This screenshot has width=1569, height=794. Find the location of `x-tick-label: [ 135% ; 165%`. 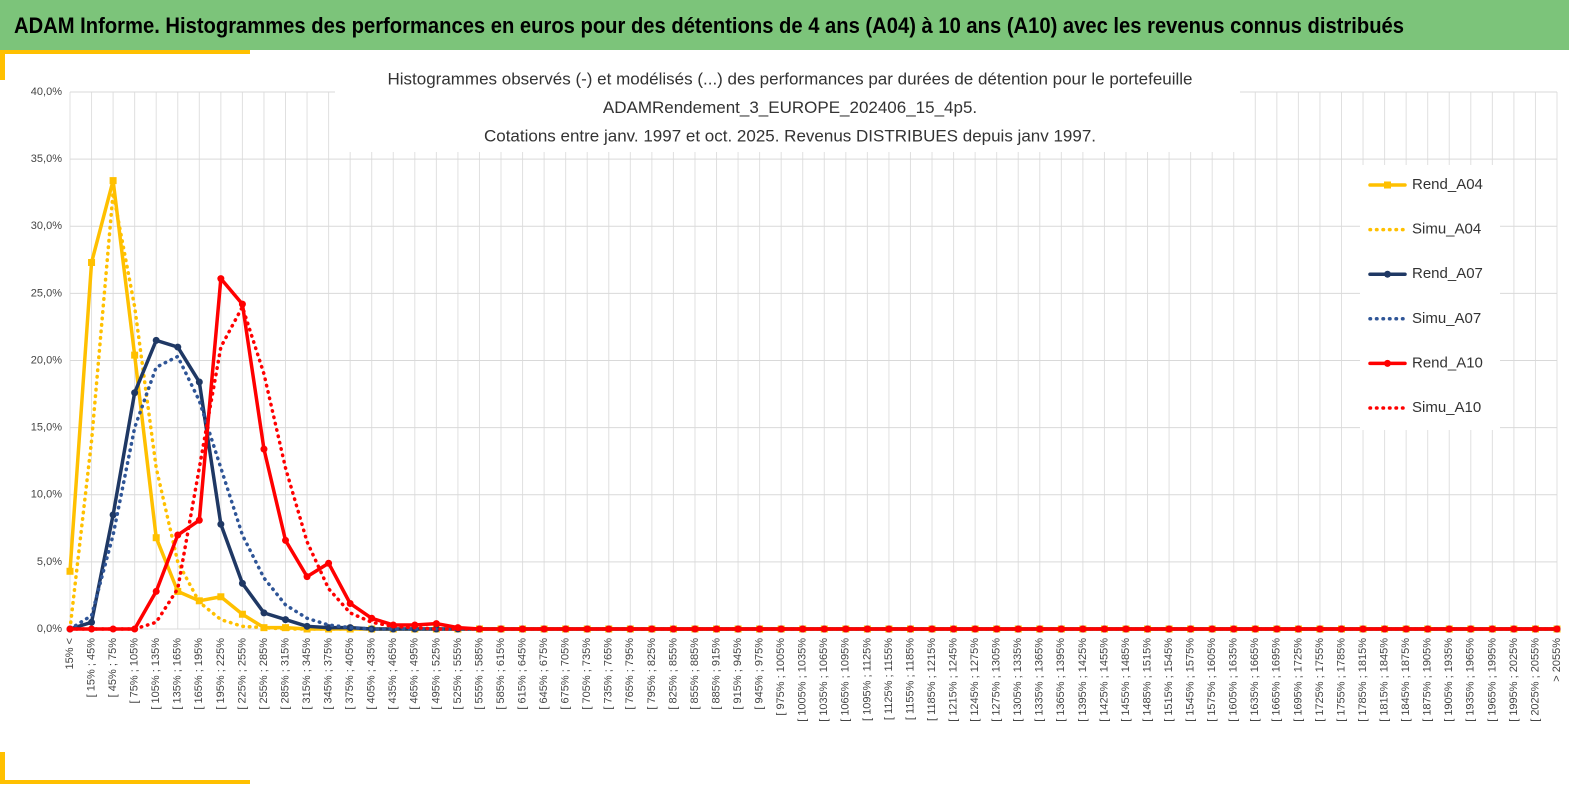

x-tick-label: [ 135% ; 165% is located at coordinates (178, 674).